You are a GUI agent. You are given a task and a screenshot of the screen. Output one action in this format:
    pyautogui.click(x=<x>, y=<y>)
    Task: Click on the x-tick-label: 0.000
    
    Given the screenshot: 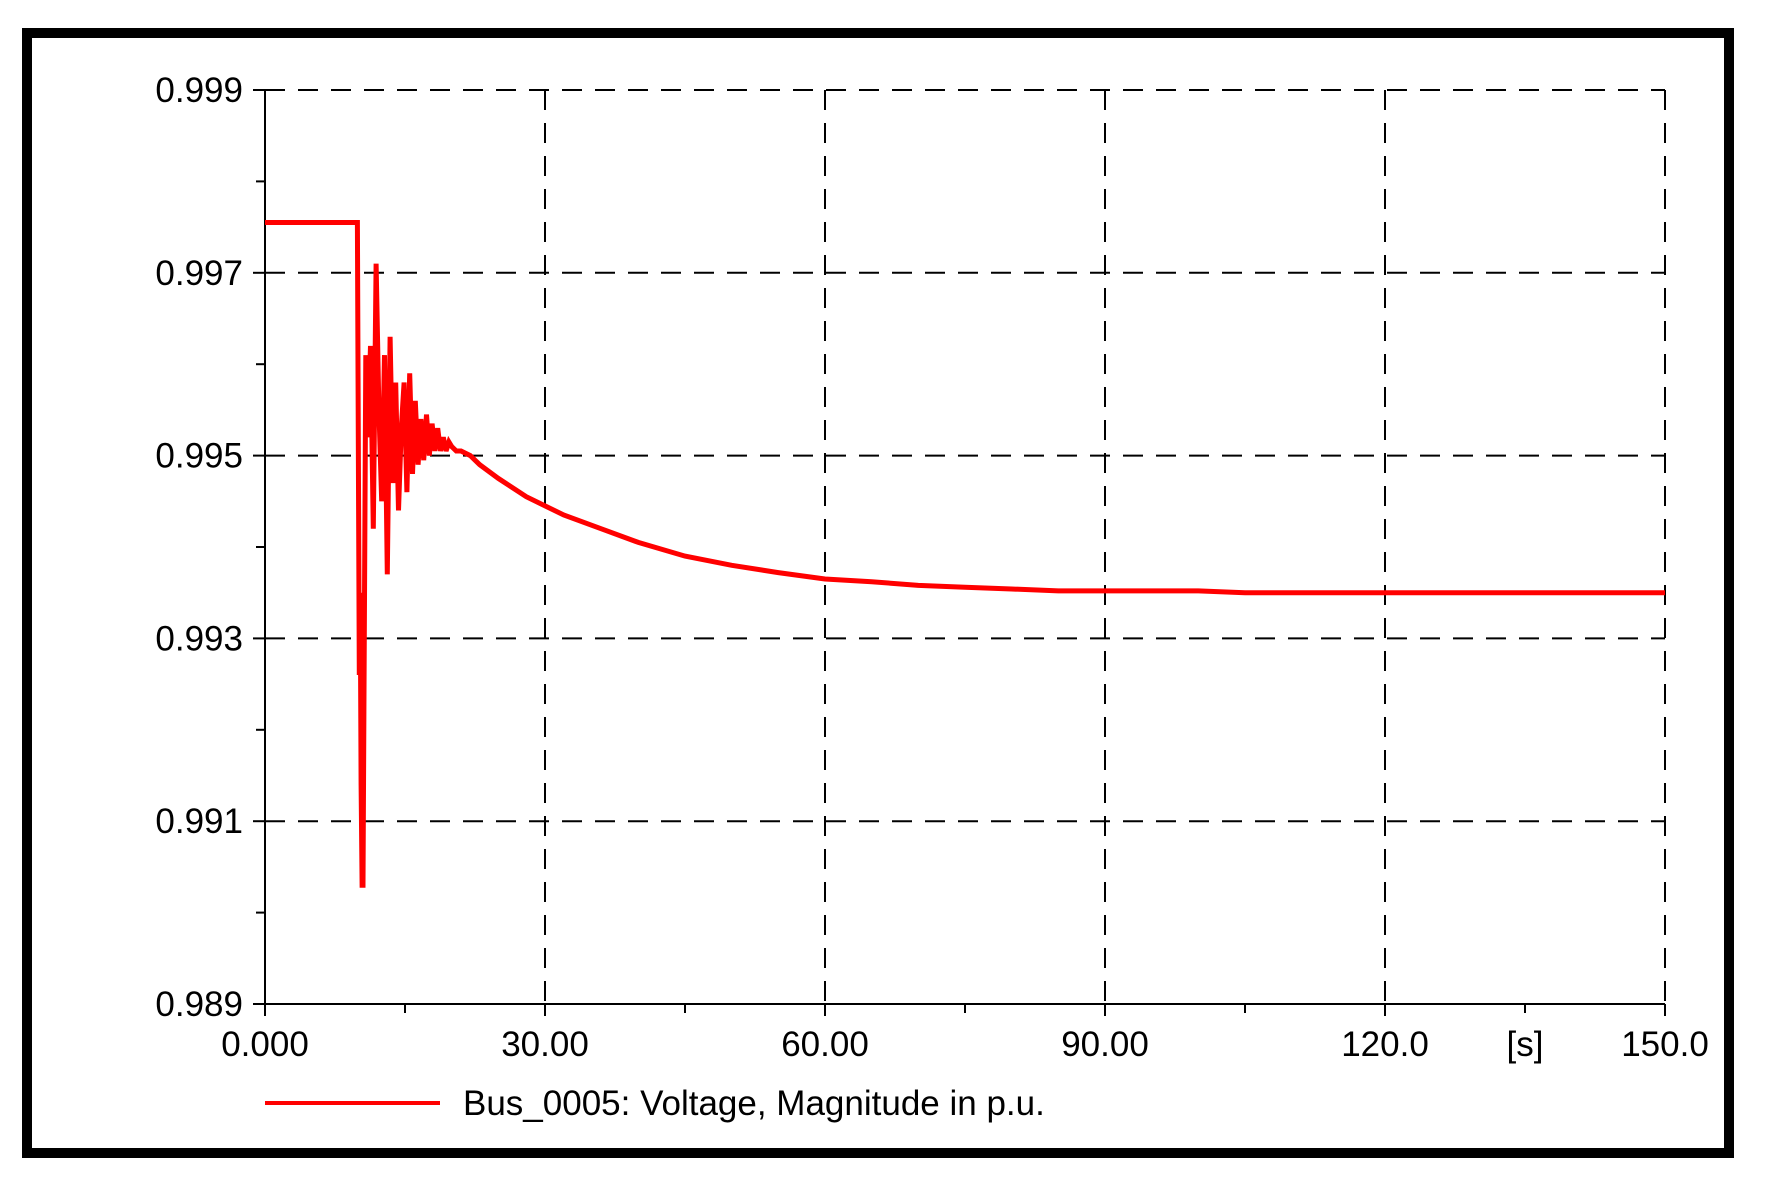 What is the action you would take?
    pyautogui.click(x=265, y=1044)
    